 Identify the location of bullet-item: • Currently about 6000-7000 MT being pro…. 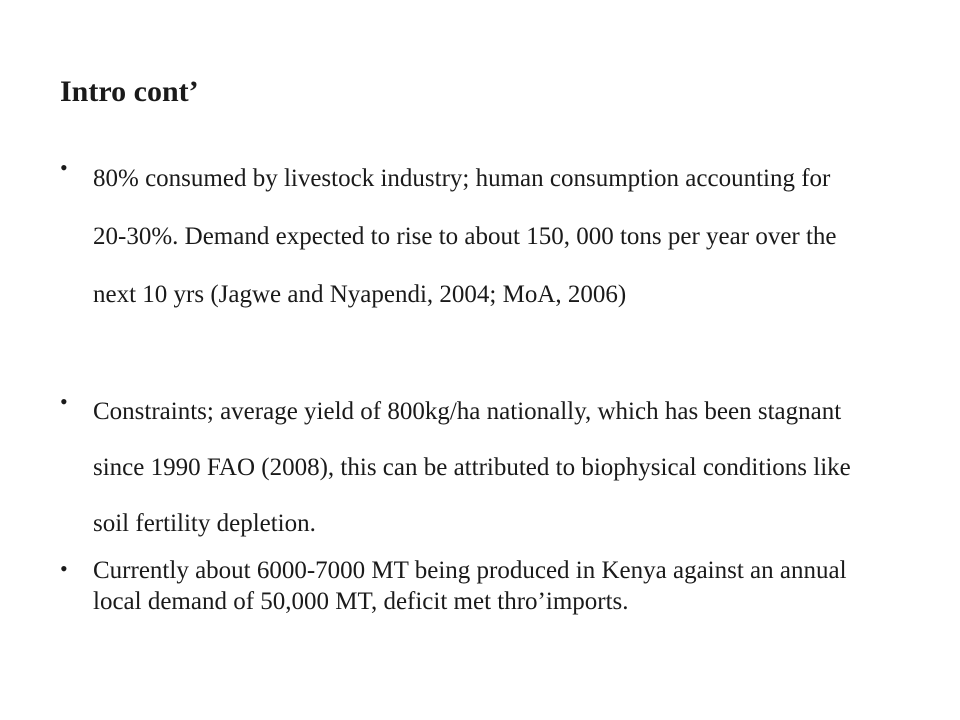
(460, 586).